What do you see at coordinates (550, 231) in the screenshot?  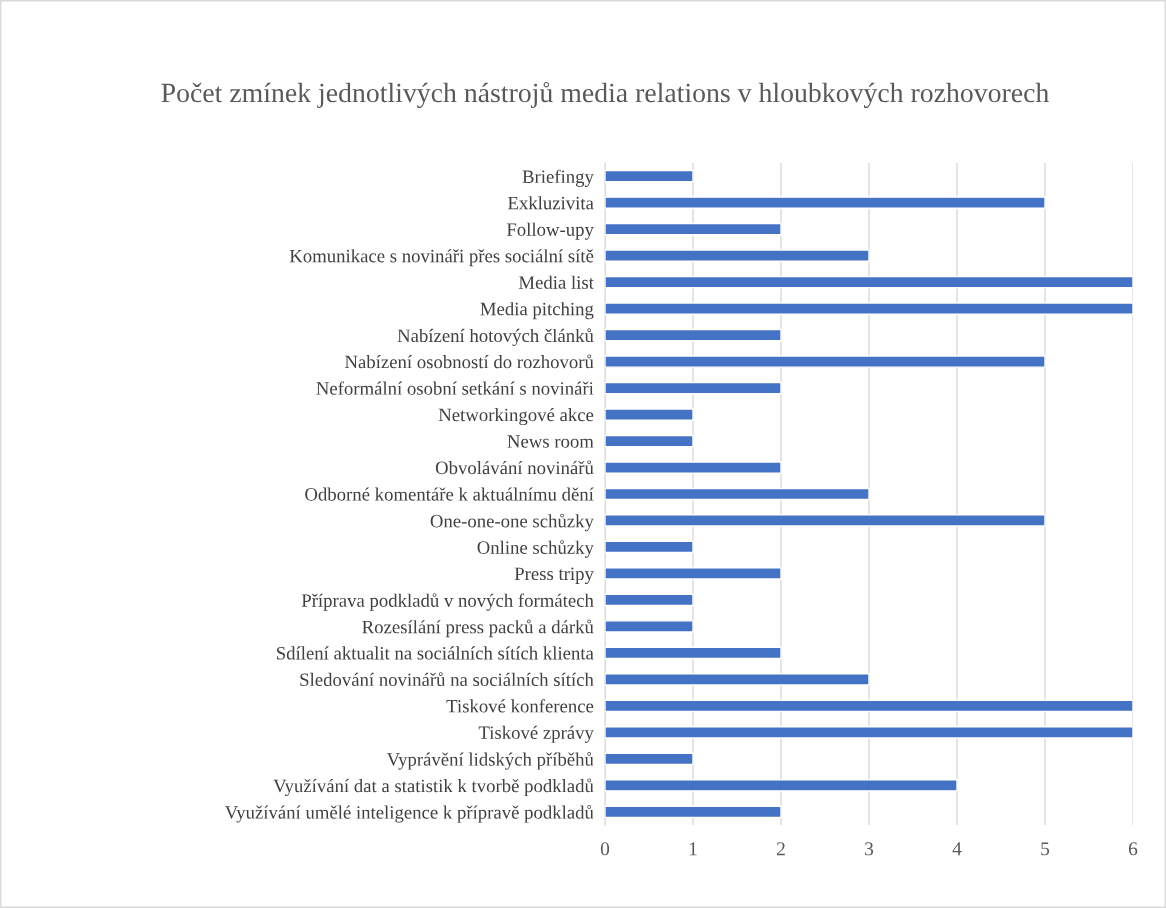 I see `y-tick-label: Follow-upy` at bounding box center [550, 231].